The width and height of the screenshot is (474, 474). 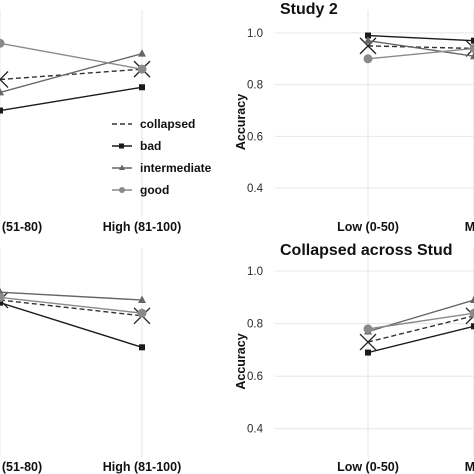 What do you see at coordinates (150, 146) in the screenshot?
I see `legend-label-bad: bad` at bounding box center [150, 146].